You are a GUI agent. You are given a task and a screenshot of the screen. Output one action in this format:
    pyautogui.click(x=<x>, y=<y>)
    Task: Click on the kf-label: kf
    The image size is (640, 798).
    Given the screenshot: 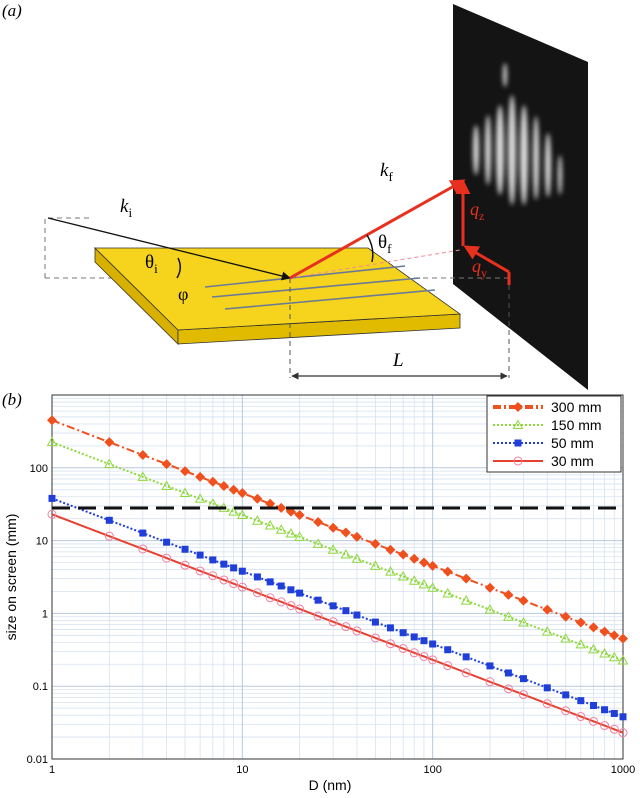 What is the action you would take?
    pyautogui.click(x=386, y=172)
    